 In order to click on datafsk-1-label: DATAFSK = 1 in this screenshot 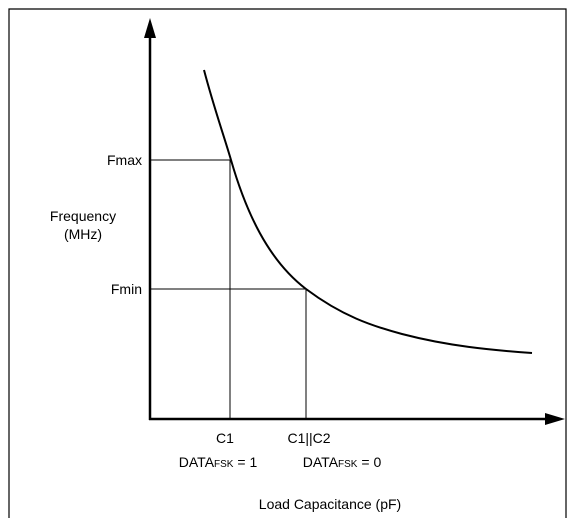, I will do `click(218, 462)`.